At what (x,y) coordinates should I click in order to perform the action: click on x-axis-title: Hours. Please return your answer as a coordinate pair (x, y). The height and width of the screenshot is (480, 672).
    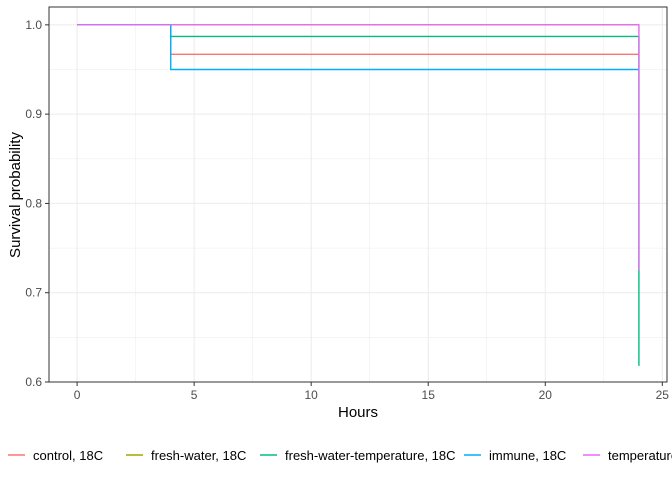
    Looking at the image, I should click on (358, 412).